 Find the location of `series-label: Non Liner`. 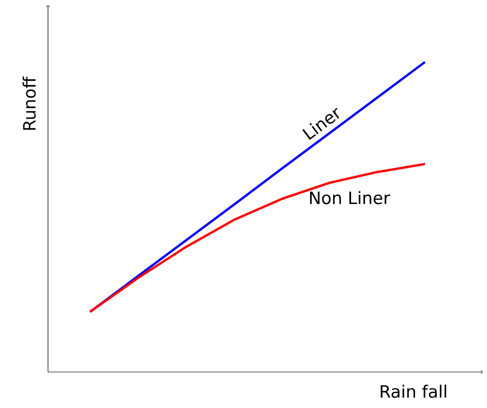

series-label: Non Liner is located at coordinates (350, 197).